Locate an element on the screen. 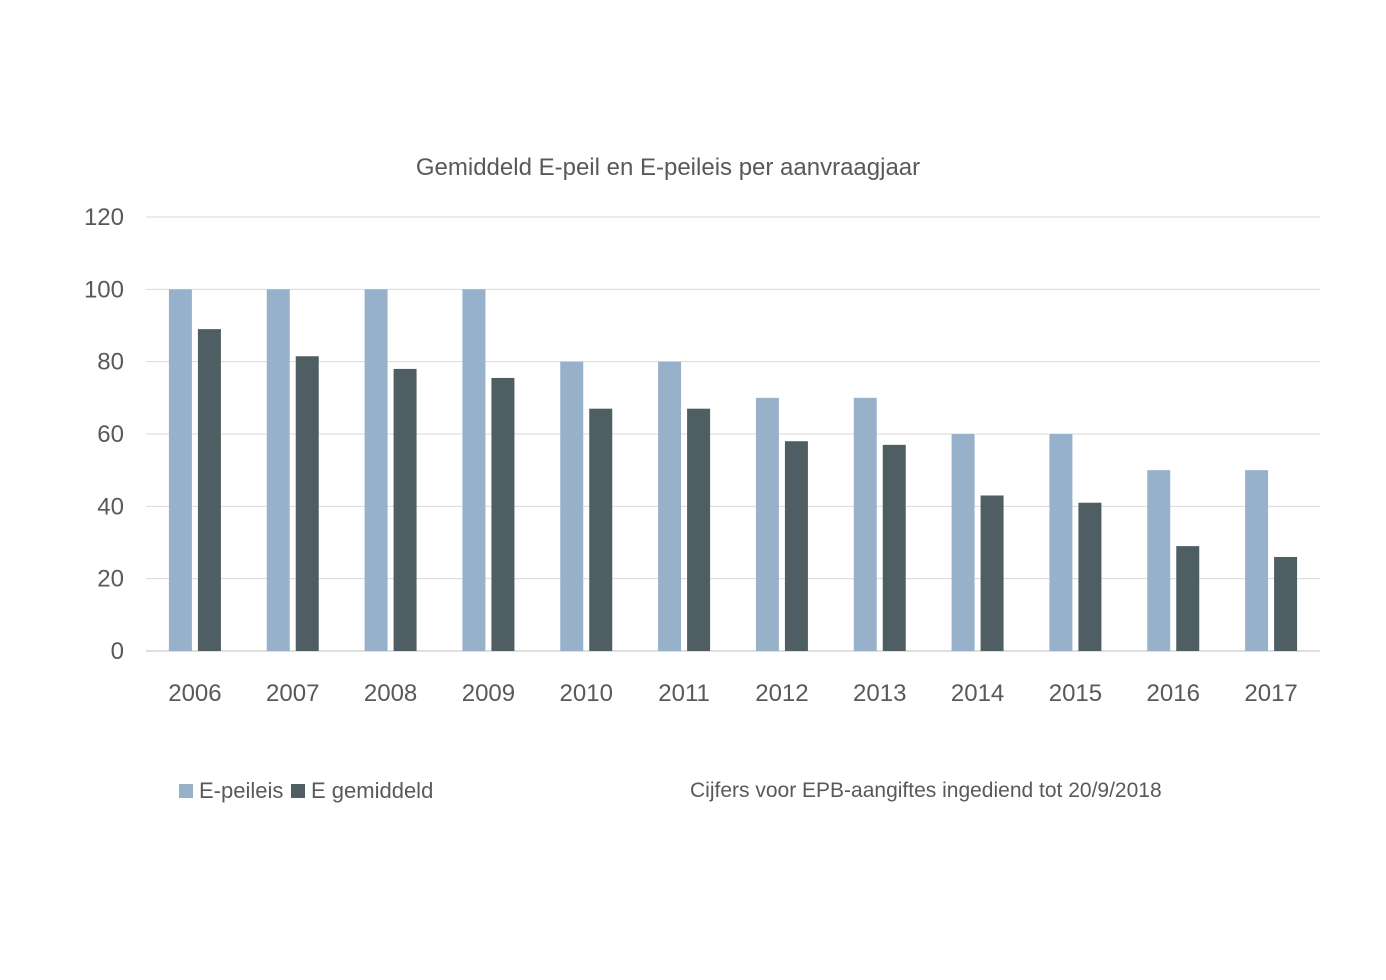 This screenshot has width=1386, height=980. bar-e-peileis-2012 is located at coordinates (767, 524).